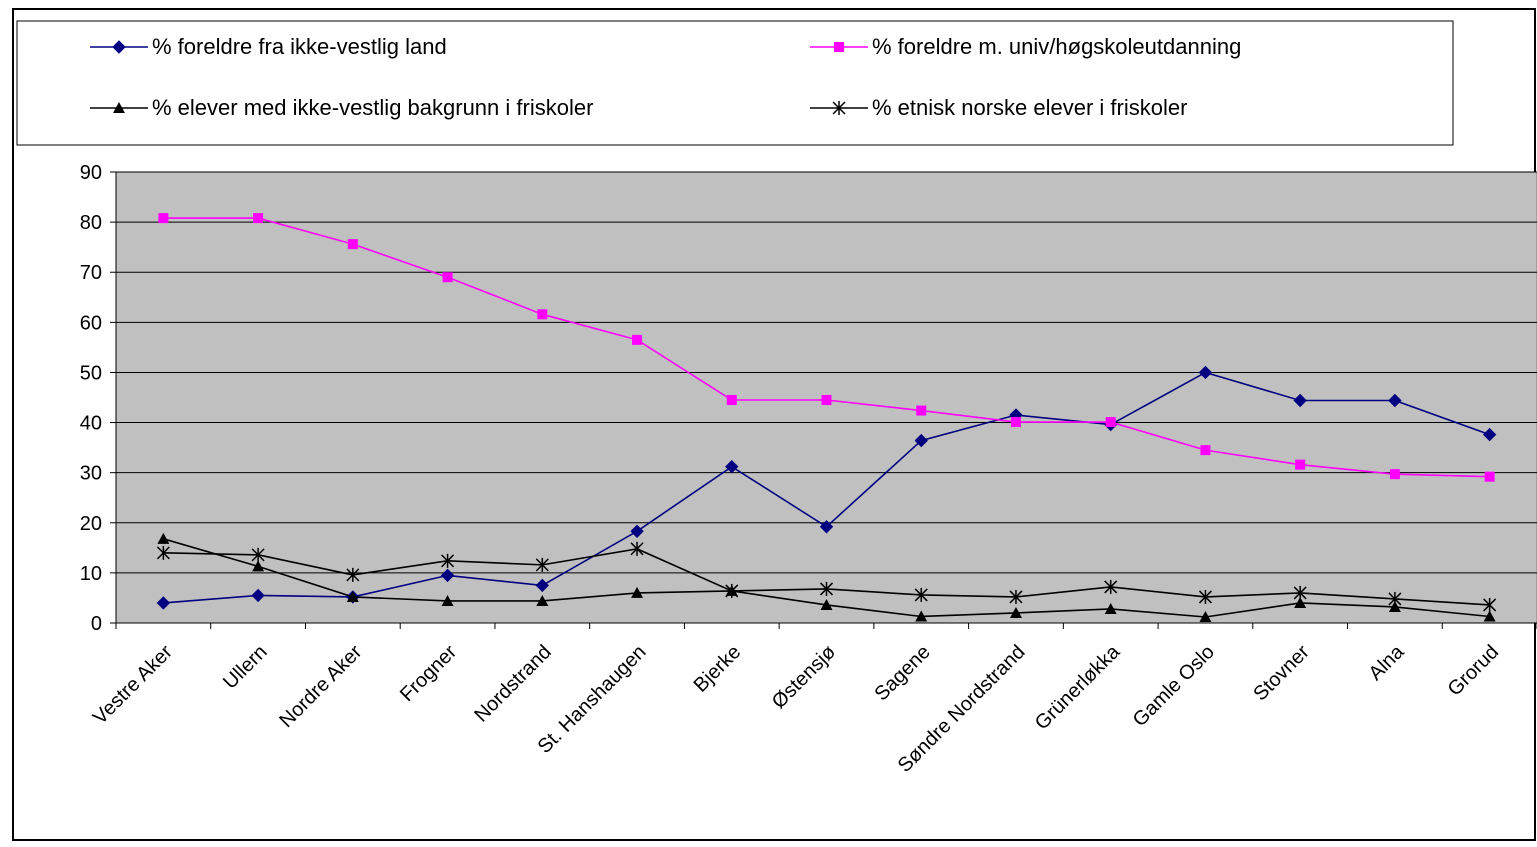 This screenshot has width=1537, height=847. I want to click on y-tick-label: 20, so click(91, 524).